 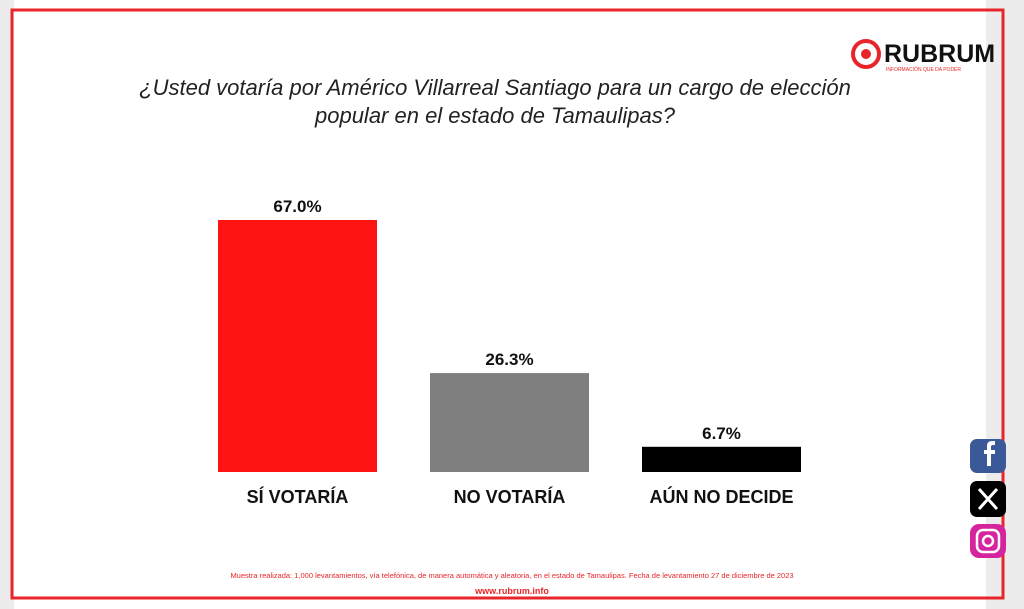 I want to click on logo-icon-dot, so click(x=866, y=54).